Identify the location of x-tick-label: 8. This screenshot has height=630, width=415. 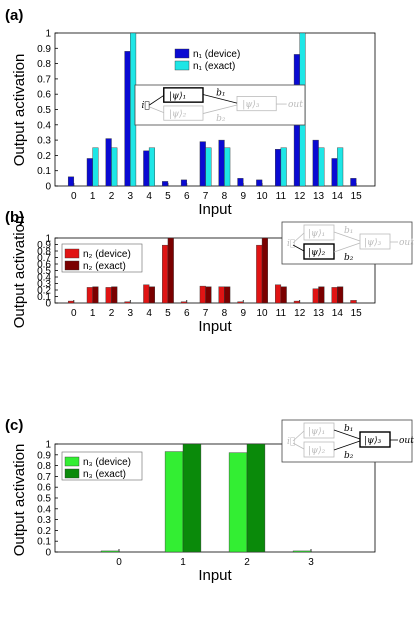
(225, 196).